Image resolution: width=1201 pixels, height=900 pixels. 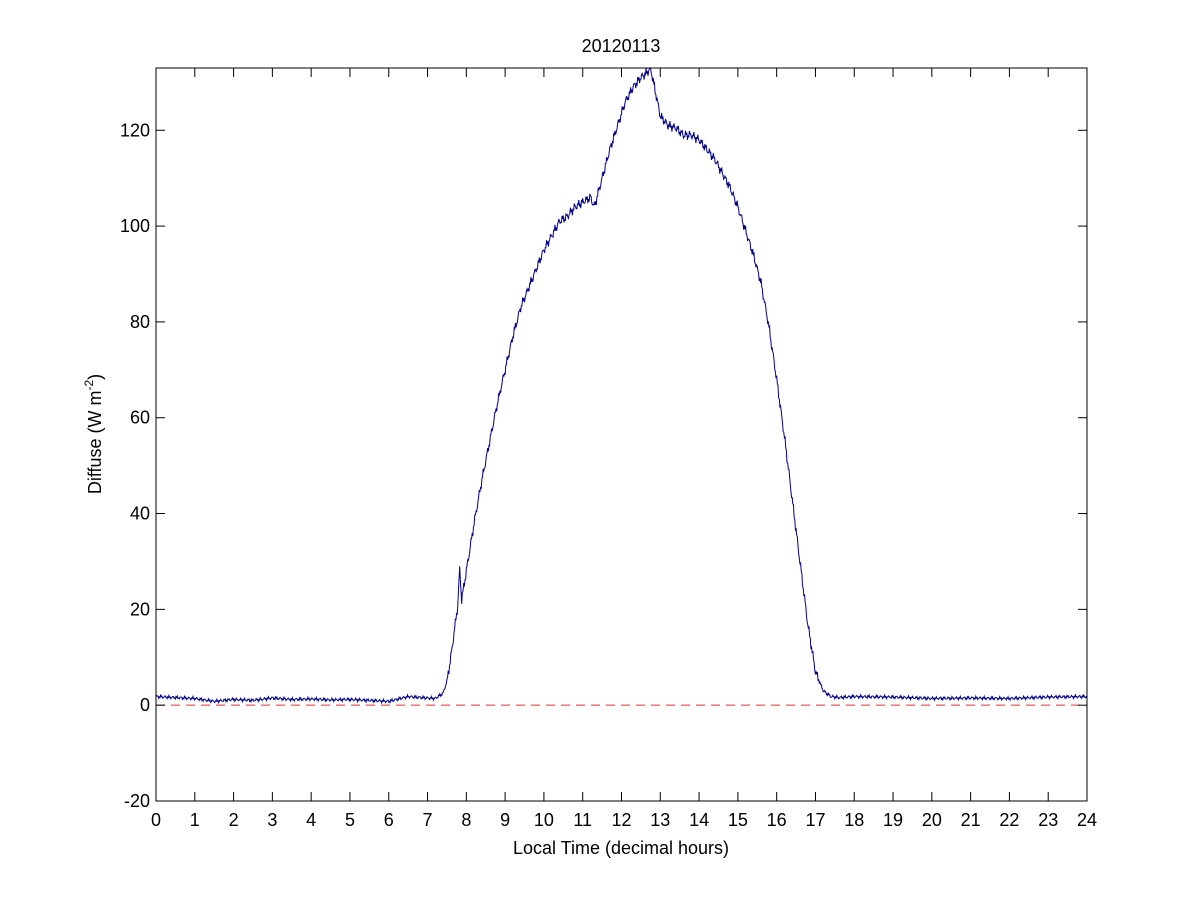 What do you see at coordinates (544, 820) in the screenshot?
I see `x-tick-label: 10` at bounding box center [544, 820].